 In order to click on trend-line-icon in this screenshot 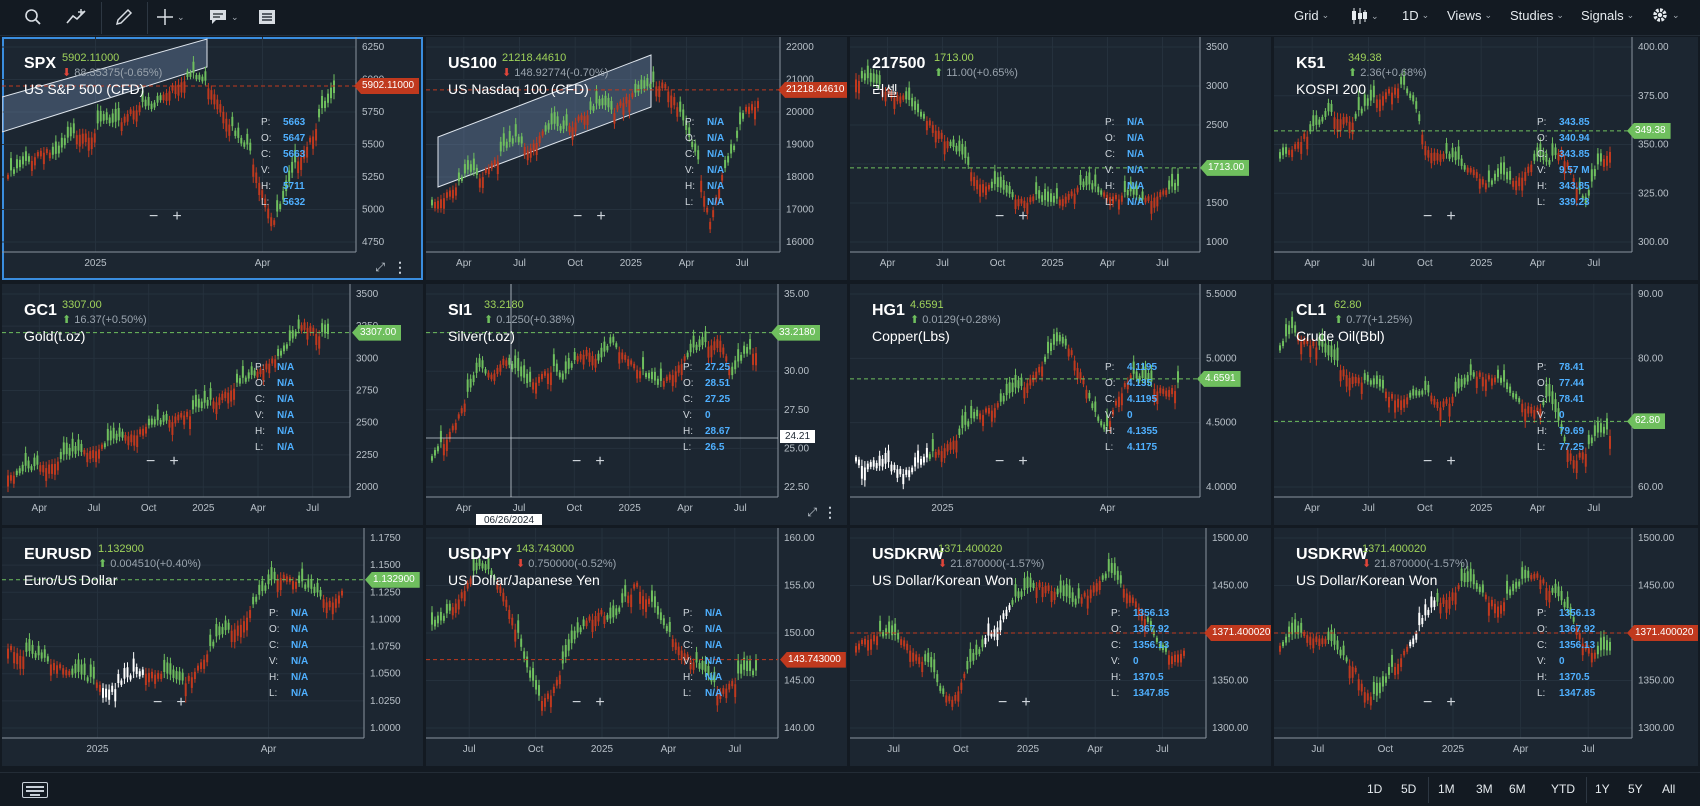, I will do `click(77, 17)`.